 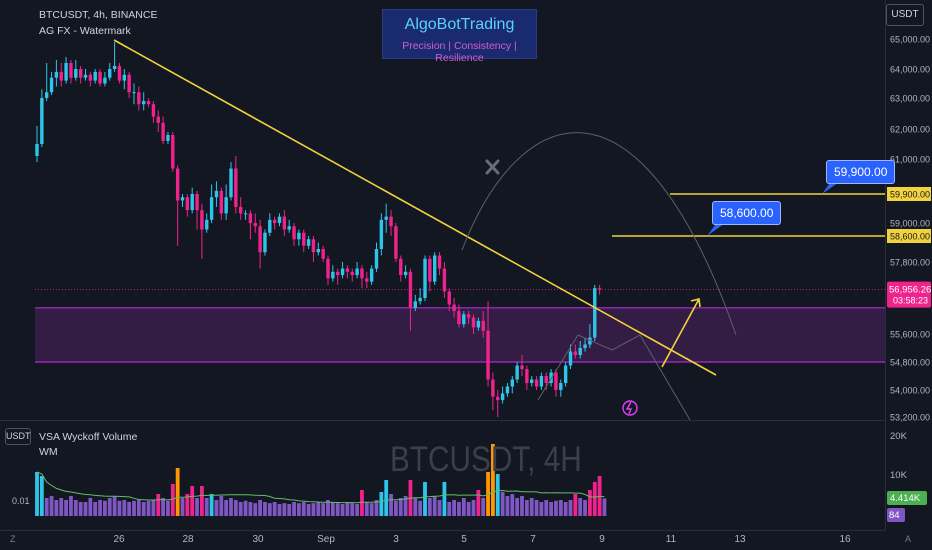 What do you see at coordinates (845, 539) in the screenshot?
I see `time-tick-label: 16` at bounding box center [845, 539].